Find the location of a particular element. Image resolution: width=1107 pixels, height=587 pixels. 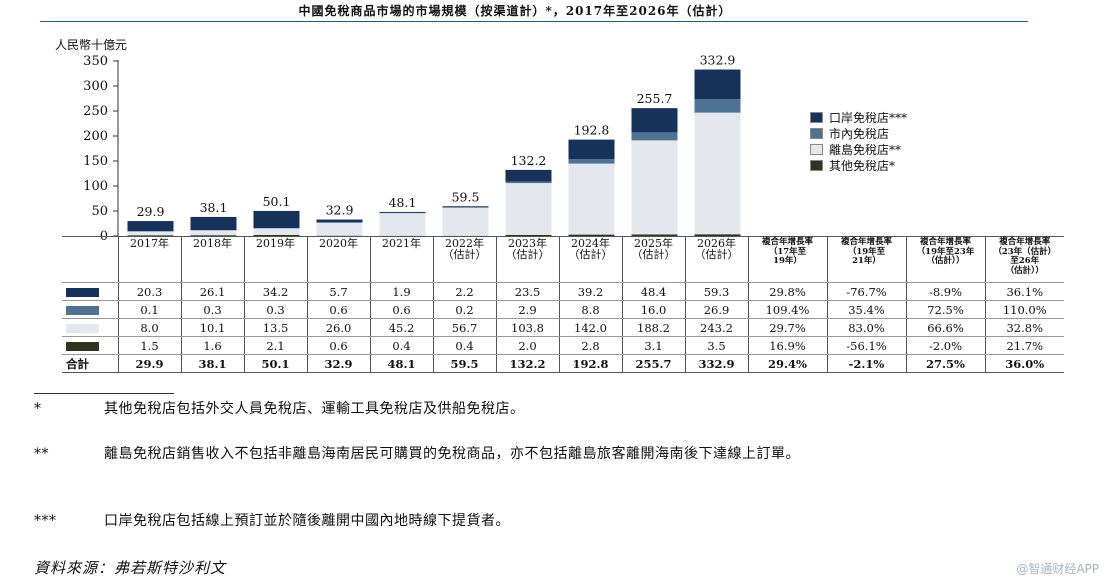

table-cell: 3.1 is located at coordinates (653, 345).